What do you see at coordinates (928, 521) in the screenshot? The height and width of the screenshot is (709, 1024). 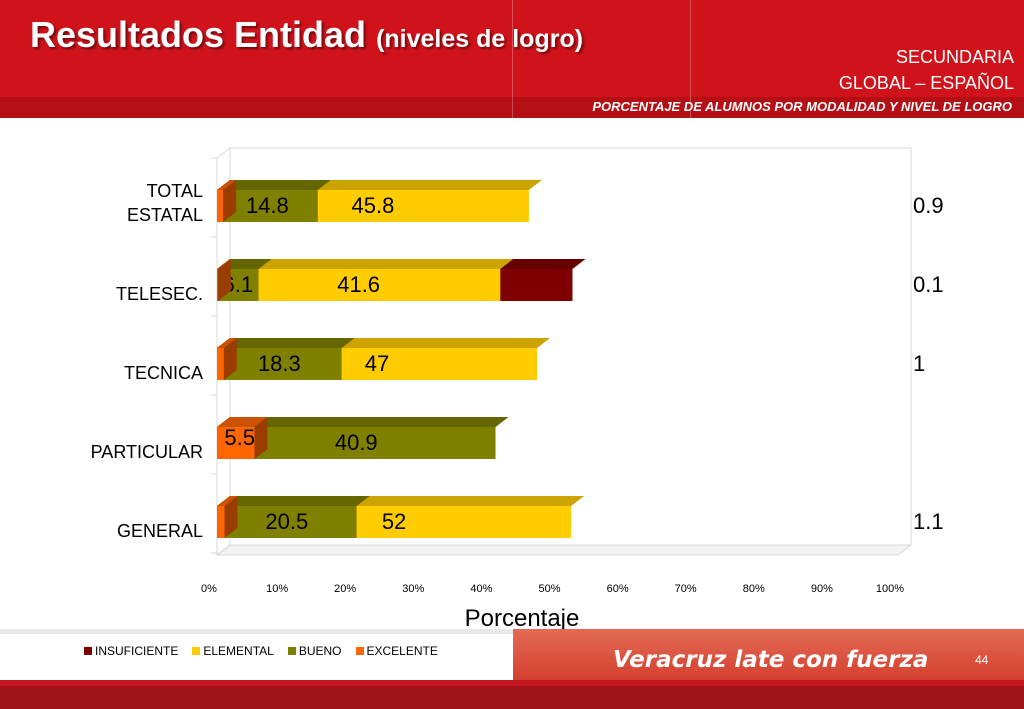 I see `data-label: 1.1` at bounding box center [928, 521].